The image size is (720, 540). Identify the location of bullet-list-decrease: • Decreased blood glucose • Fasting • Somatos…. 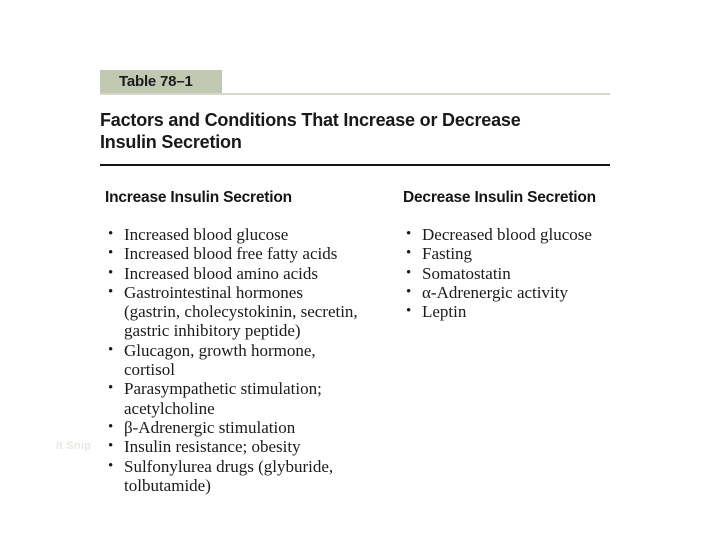
(506, 273).